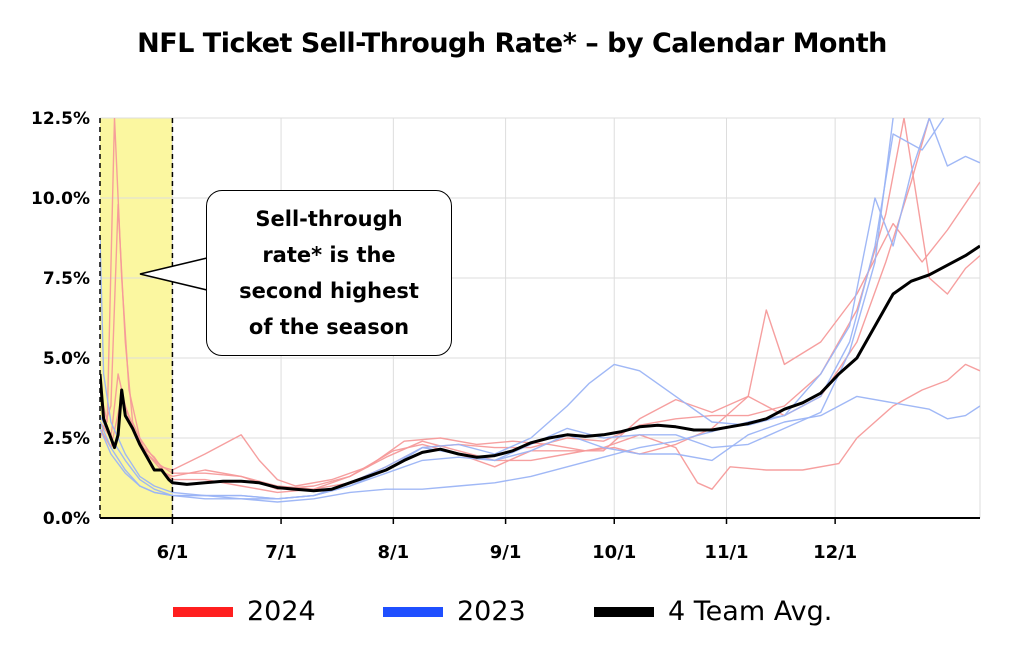 This screenshot has height=660, width=1024. What do you see at coordinates (614, 552) in the screenshot?
I see `x-tick-label: 10/1` at bounding box center [614, 552].